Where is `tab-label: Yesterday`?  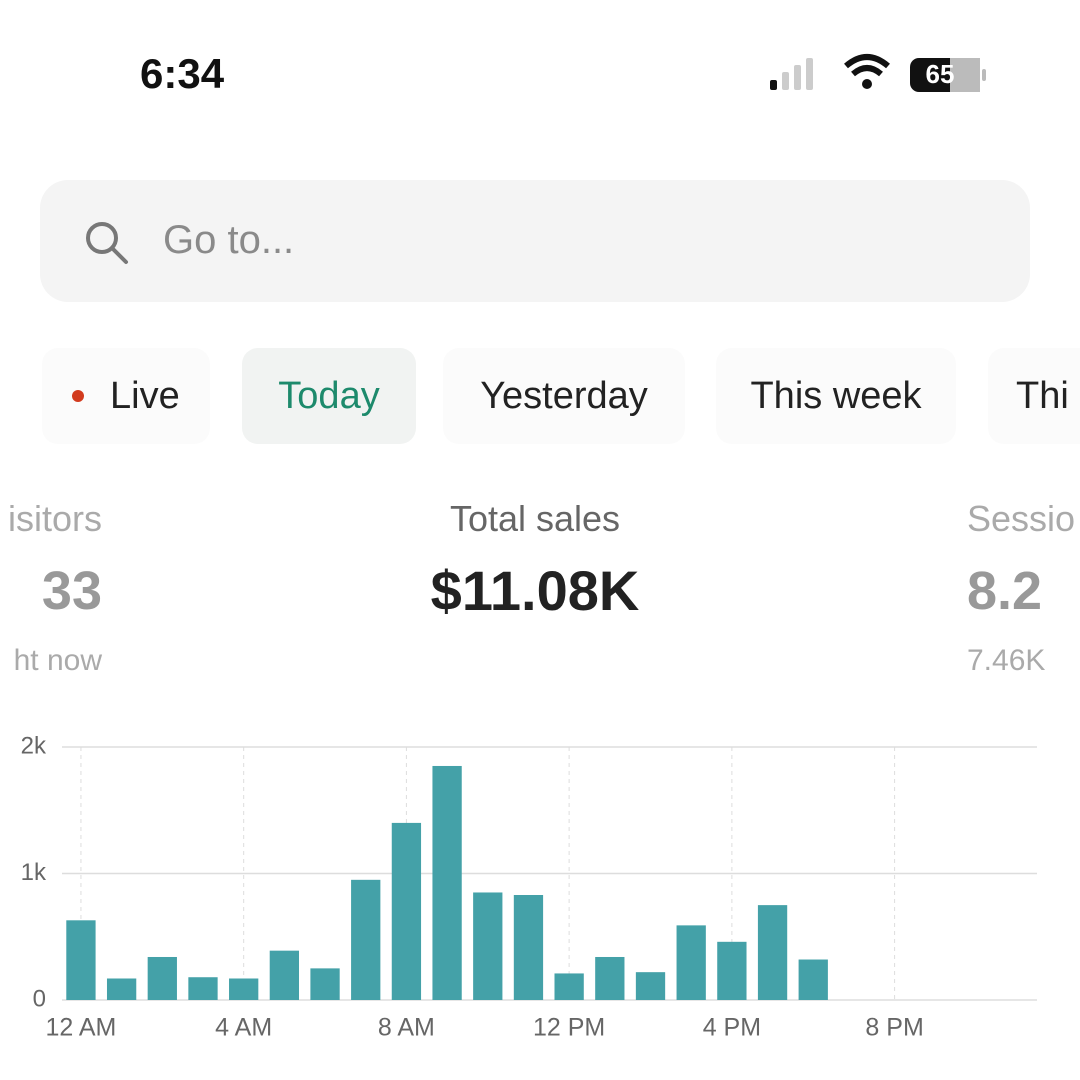
tab-label: Yesterday is located at coordinates (564, 396).